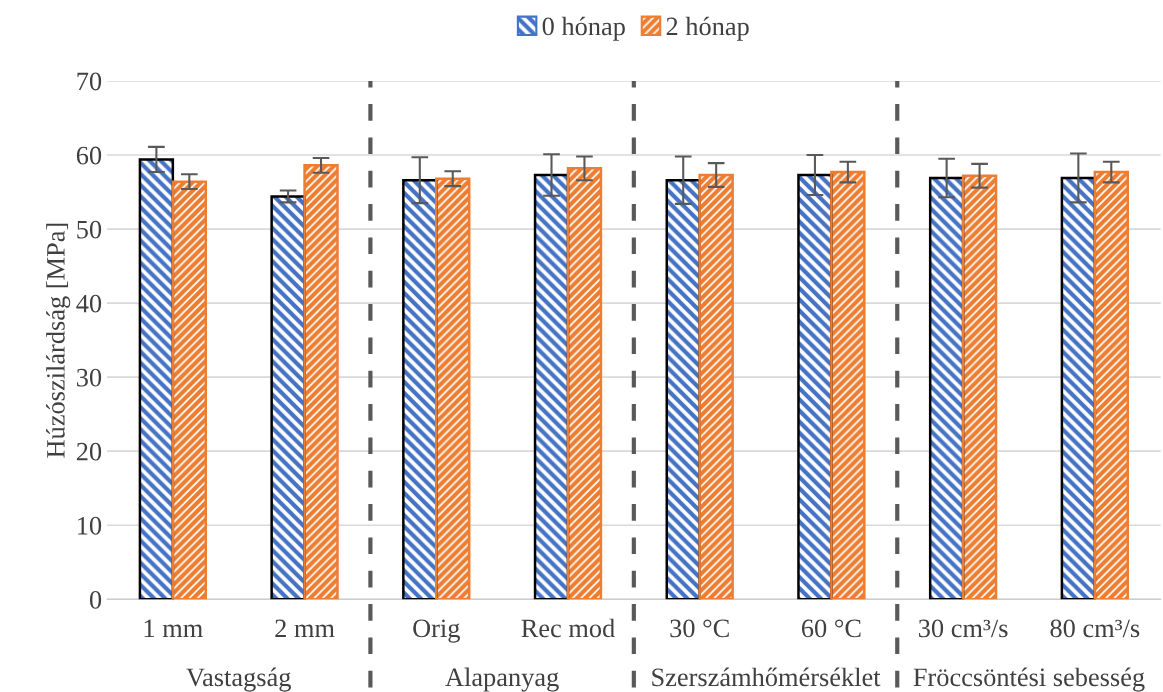 Image resolution: width=1163 pixels, height=692 pixels. What do you see at coordinates (238, 679) in the screenshot?
I see `text: Vastagság` at bounding box center [238, 679].